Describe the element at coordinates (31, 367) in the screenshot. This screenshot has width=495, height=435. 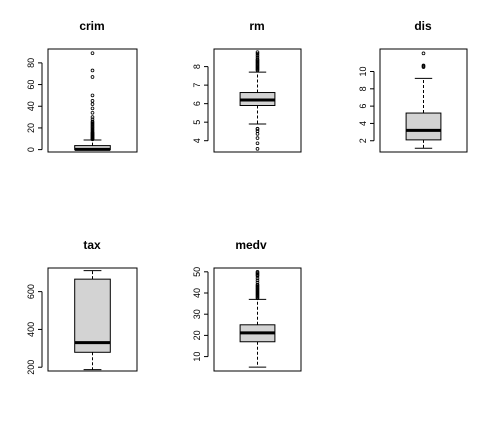
I see `y-tick-label: 200` at that location.